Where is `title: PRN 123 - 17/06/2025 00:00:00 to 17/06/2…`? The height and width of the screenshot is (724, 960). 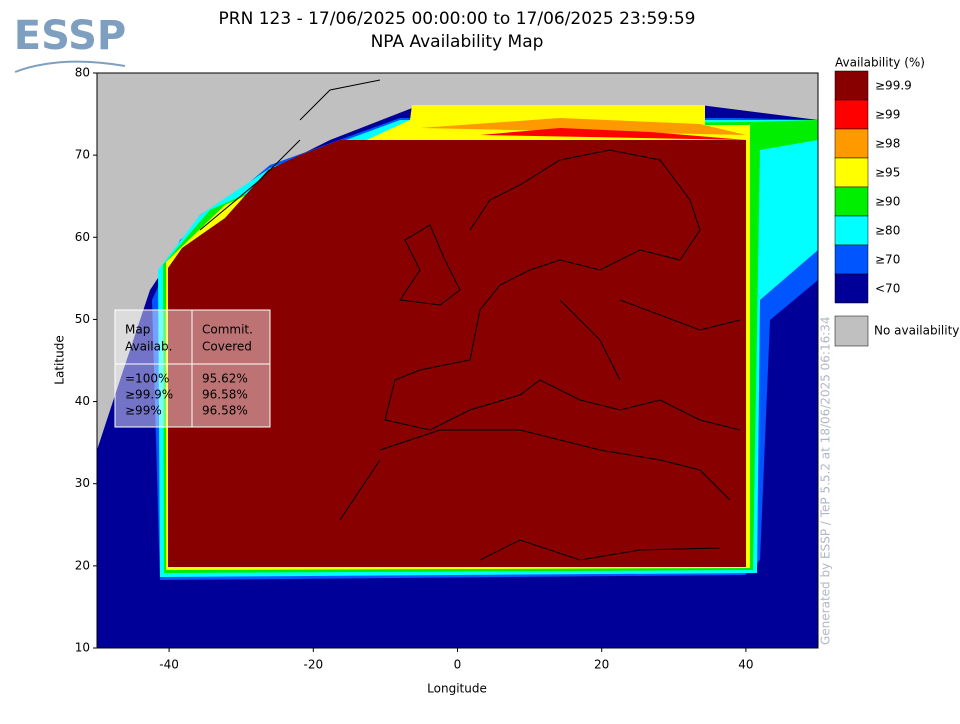
title: PRN 123 - 17/06/2025 00:00:00 to 17/06/2… is located at coordinates (457, 19).